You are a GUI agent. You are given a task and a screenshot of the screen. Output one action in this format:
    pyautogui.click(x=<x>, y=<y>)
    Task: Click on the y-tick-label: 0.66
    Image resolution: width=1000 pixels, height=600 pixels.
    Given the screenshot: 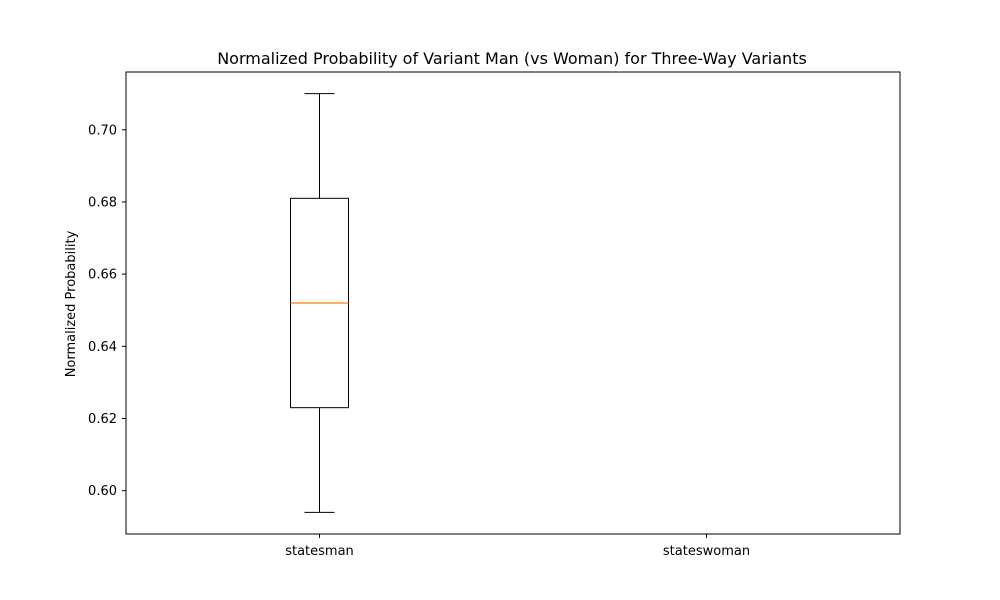 What is the action you would take?
    pyautogui.click(x=102, y=275)
    